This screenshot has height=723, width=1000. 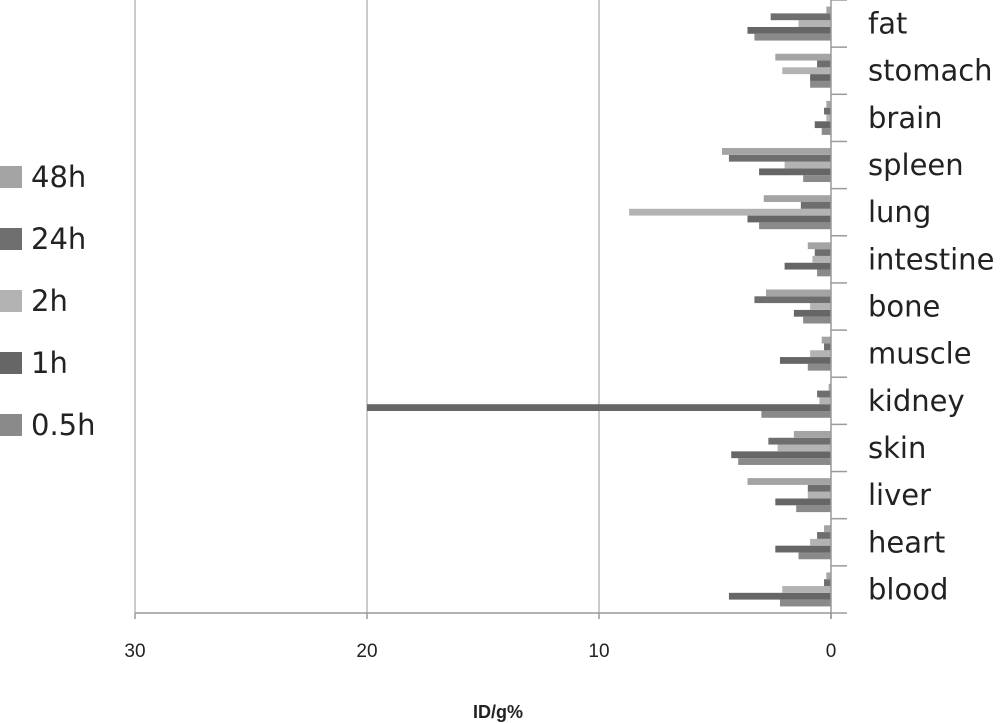 I want to click on category-label: kidney, so click(x=916, y=401).